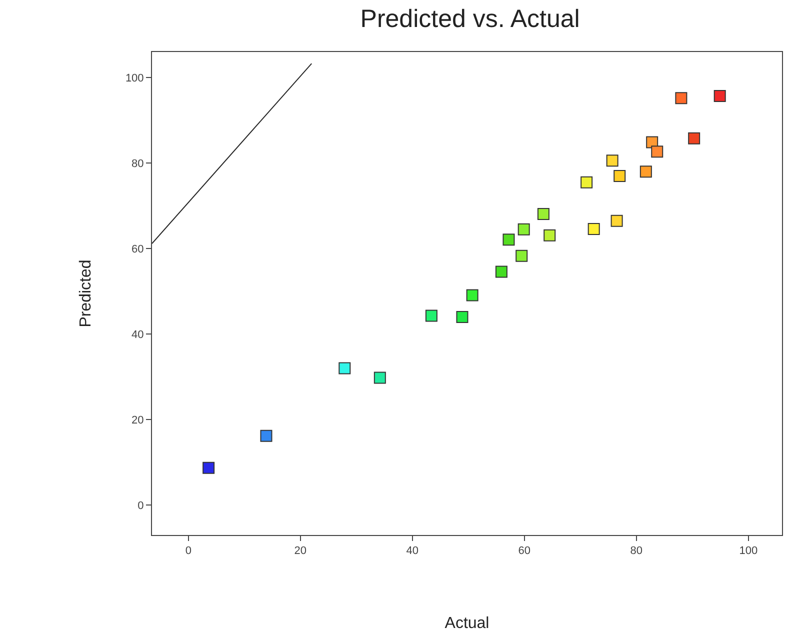 The width and height of the screenshot is (790, 641). Describe the element at coordinates (636, 551) in the screenshot. I see `x-tick-label: 80` at that location.